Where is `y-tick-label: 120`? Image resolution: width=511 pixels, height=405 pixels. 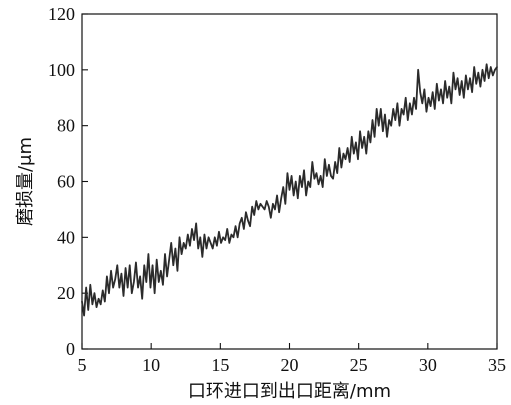
y-tick-label: 120 is located at coordinates (61, 14).